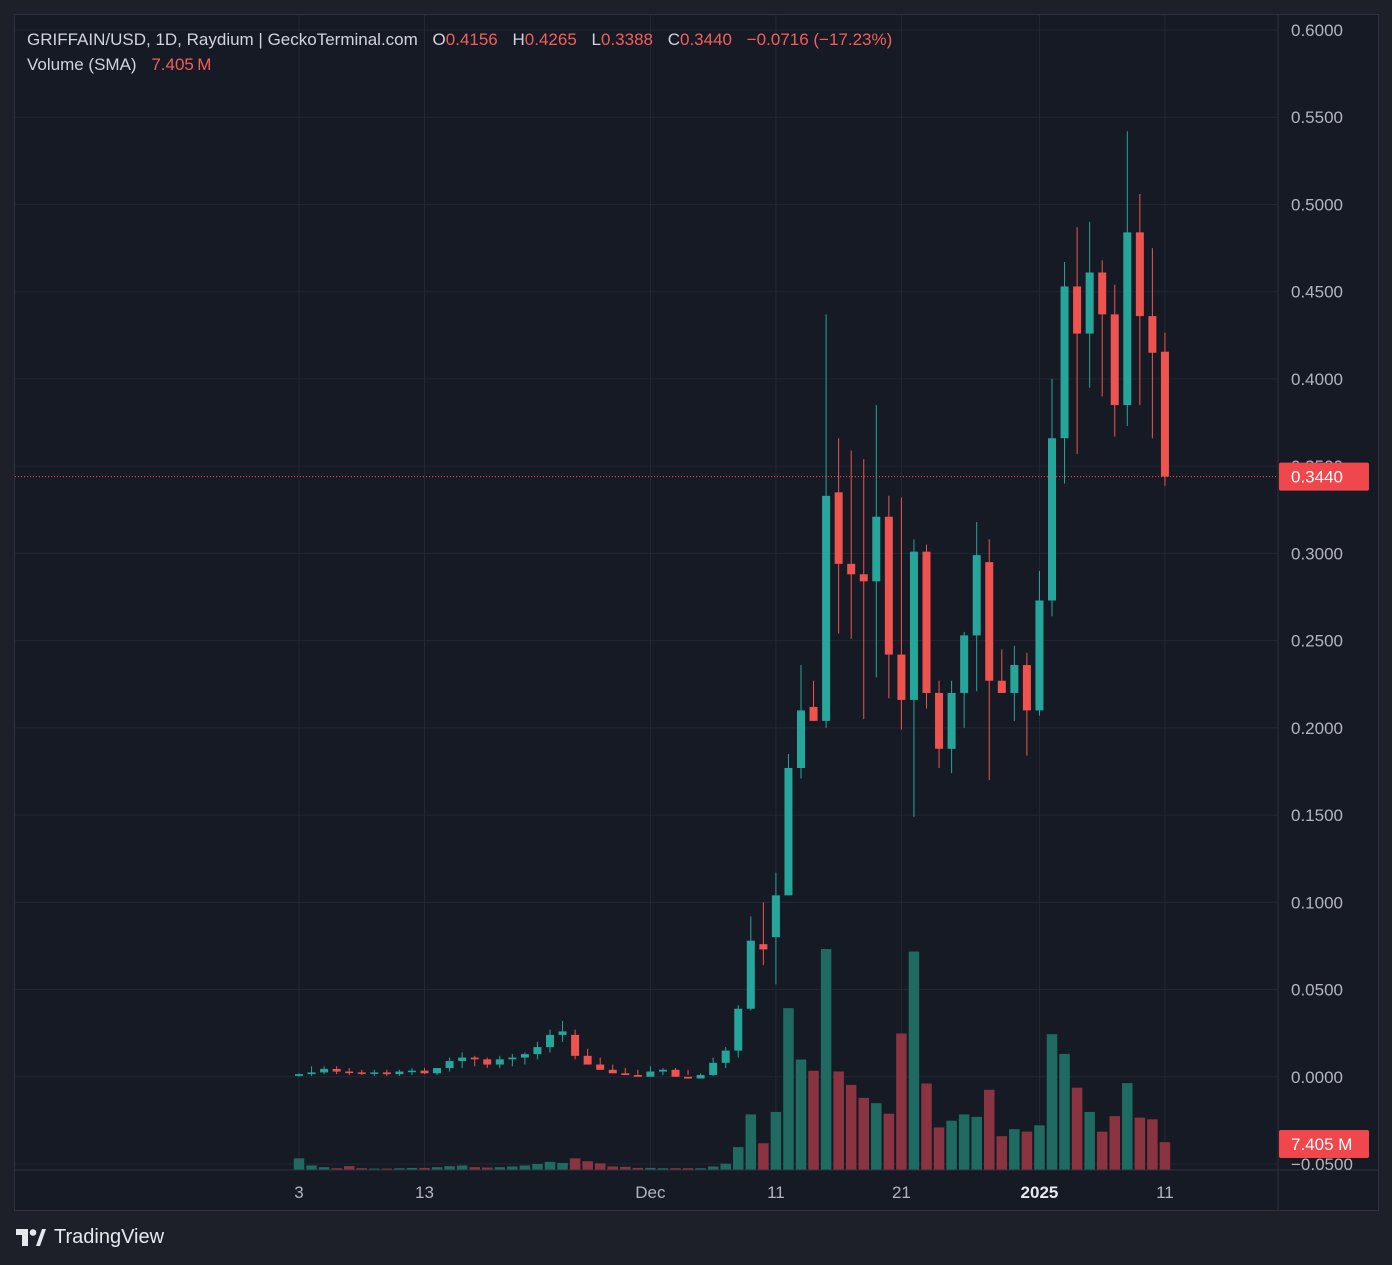  Describe the element at coordinates (673, 39) in the screenshot. I see `legend-close-label: C` at that location.